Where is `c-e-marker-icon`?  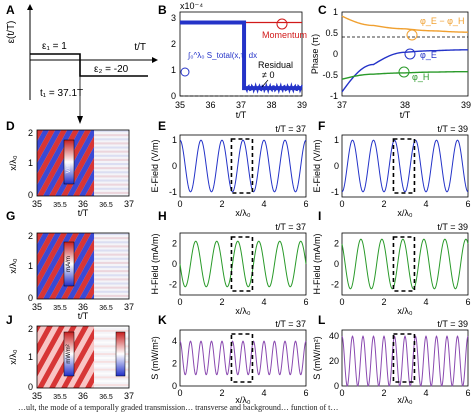
c-e-marker-icon is located at coordinates (410, 54).